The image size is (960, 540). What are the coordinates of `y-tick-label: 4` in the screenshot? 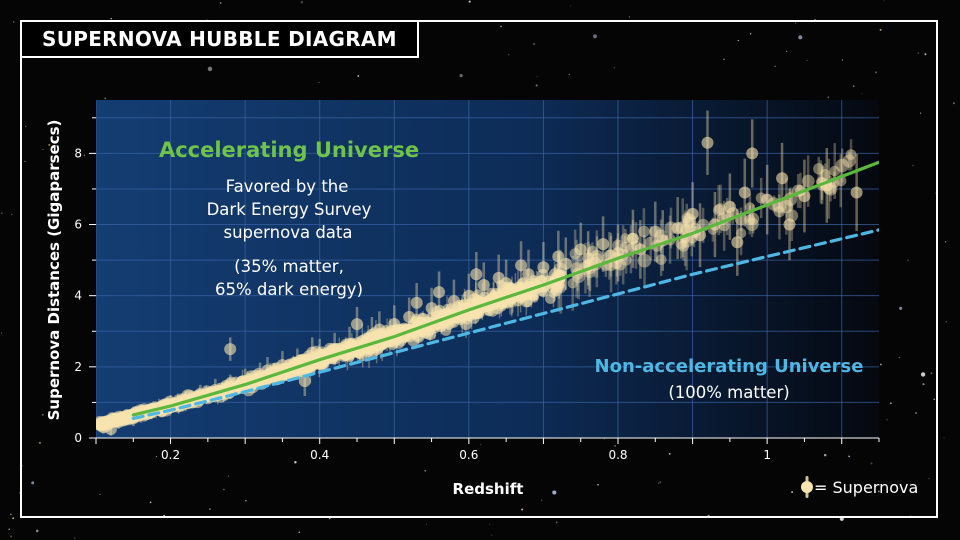 It's located at (78, 296).